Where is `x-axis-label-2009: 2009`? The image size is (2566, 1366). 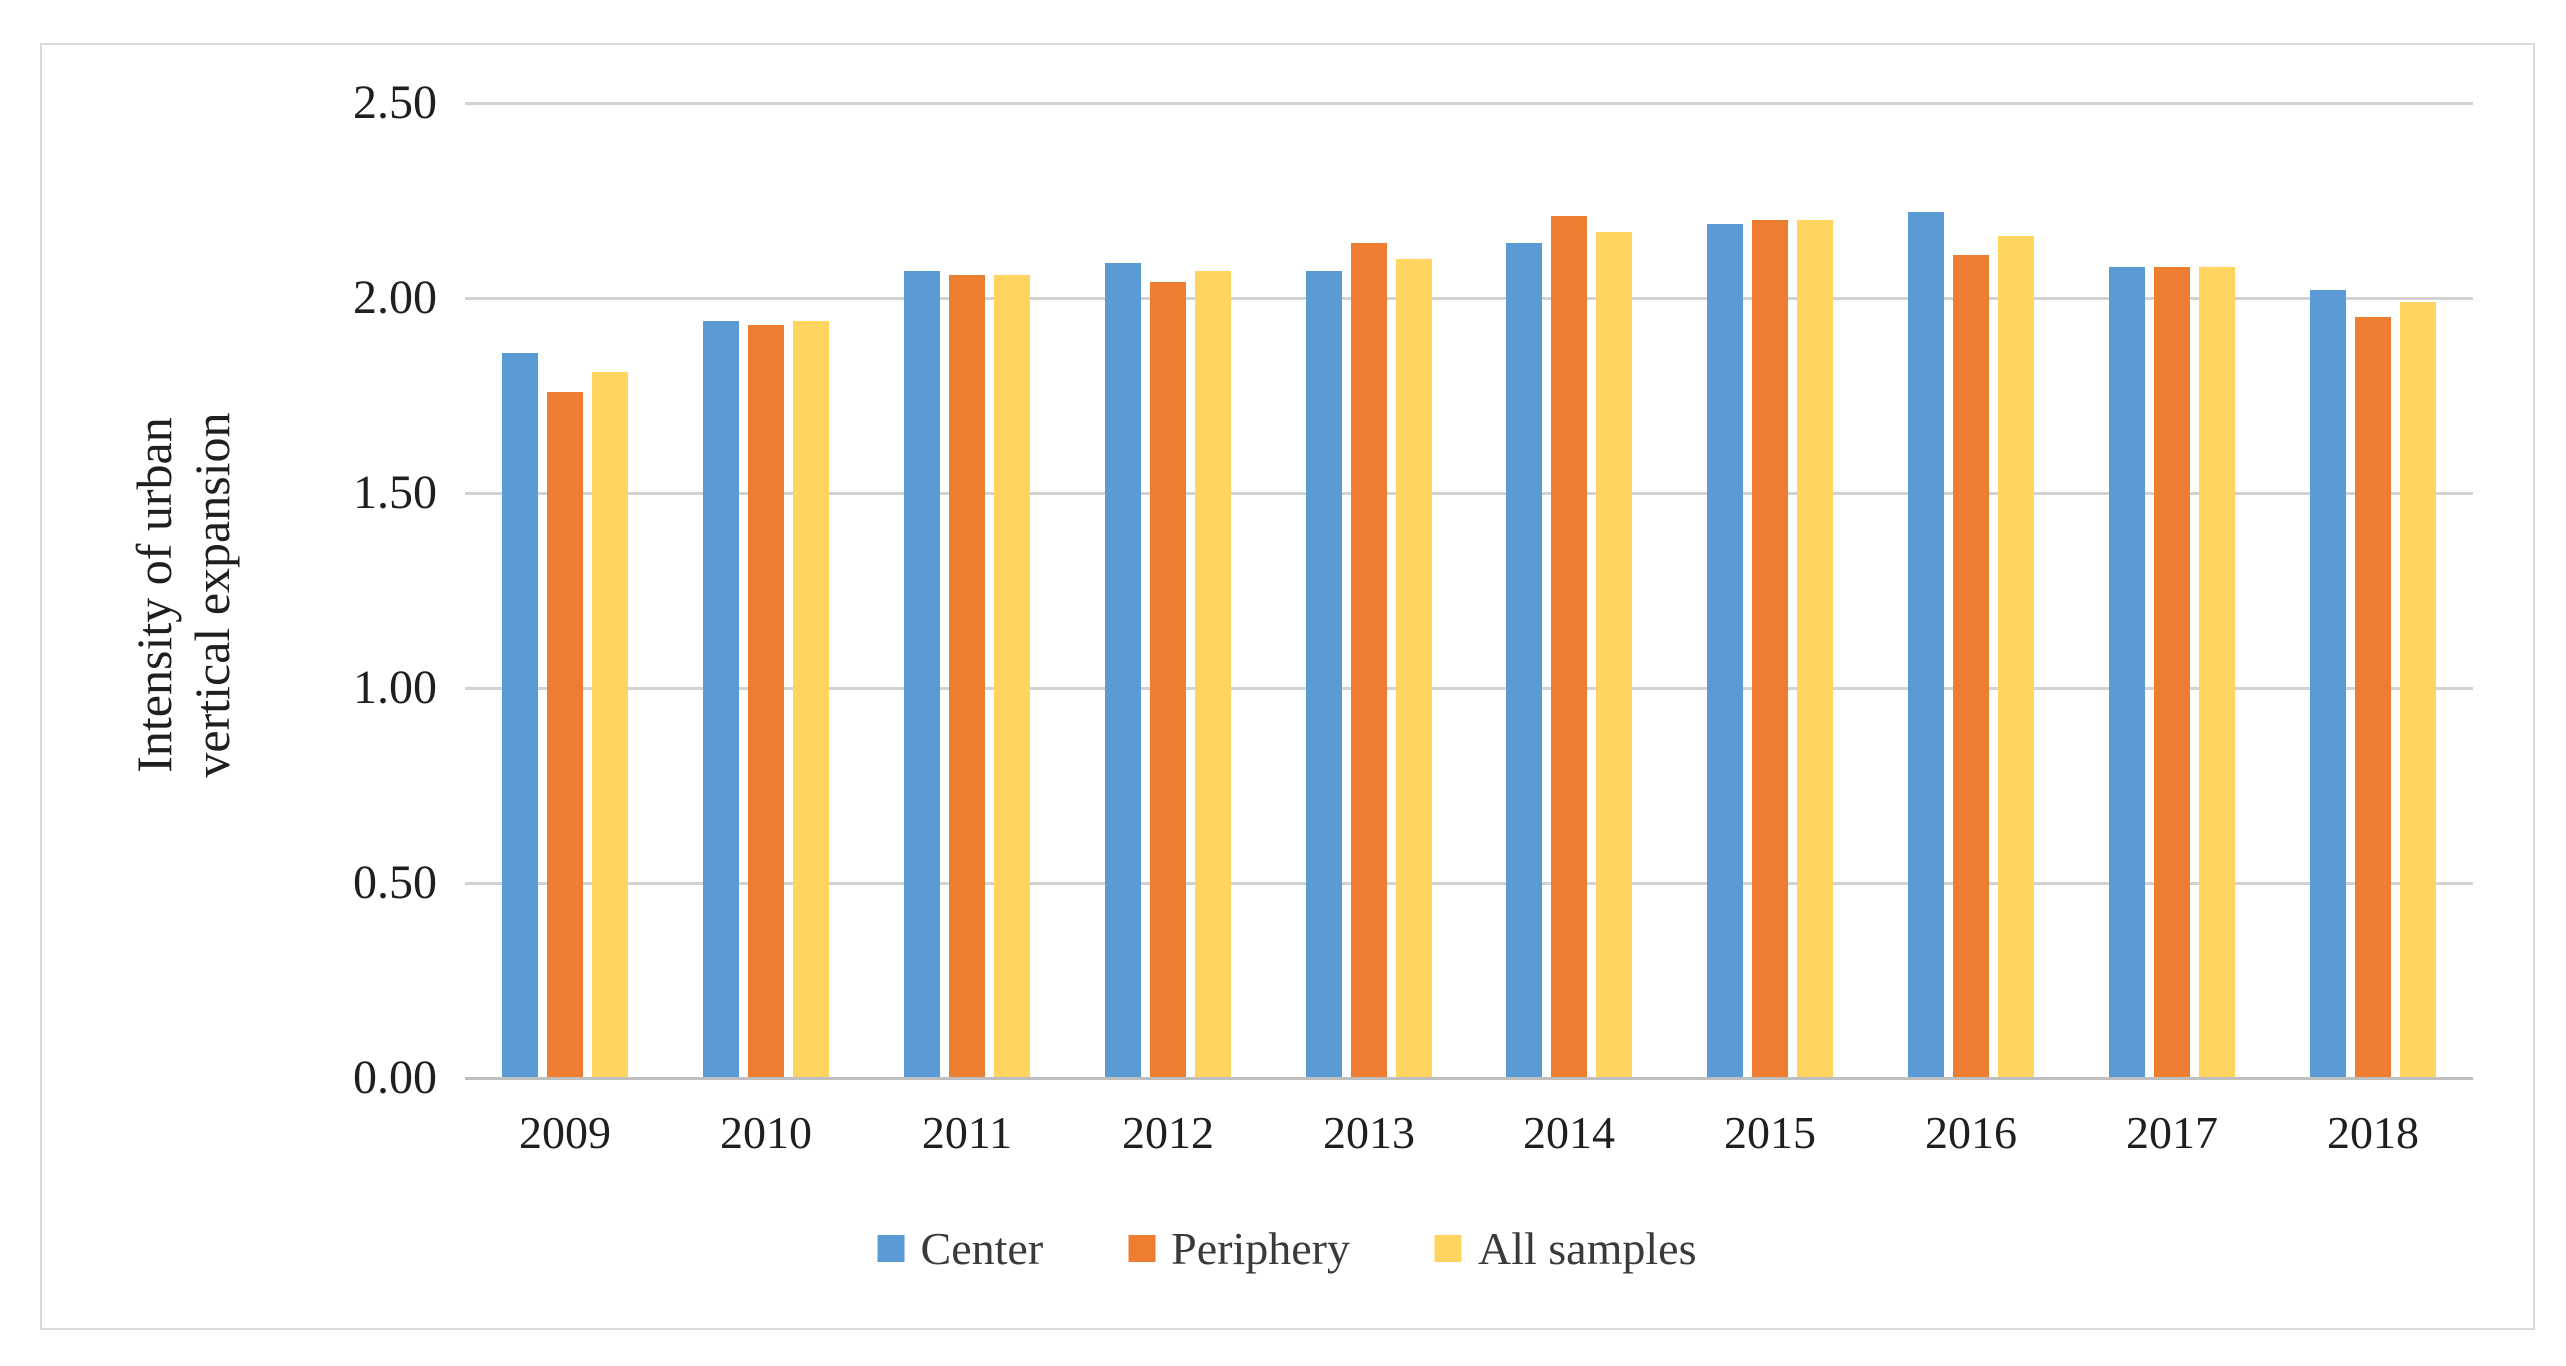 x-axis-label-2009: 2009 is located at coordinates (565, 1132).